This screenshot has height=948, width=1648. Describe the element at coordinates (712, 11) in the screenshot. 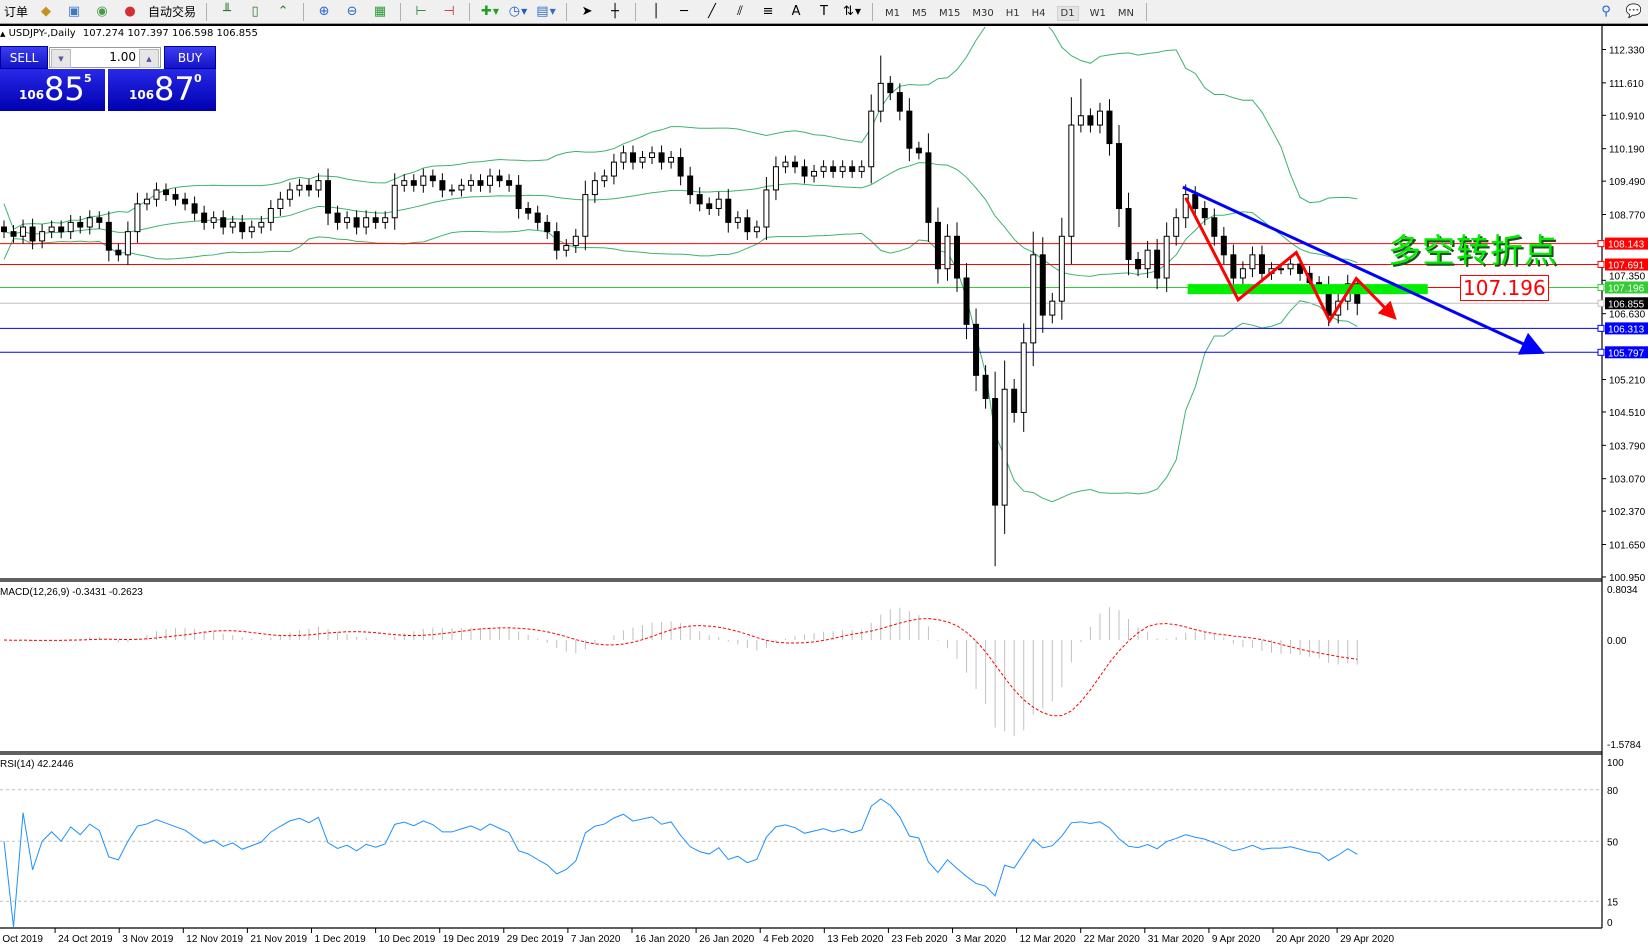

I see `trendline-icon: ╱` at that location.